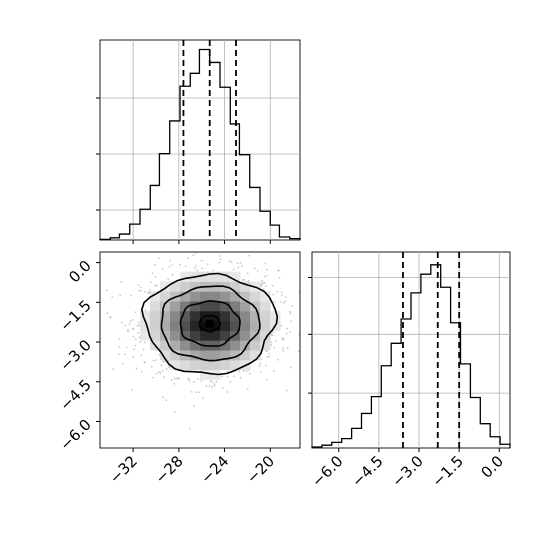 This screenshot has height=550, width=550. What do you see at coordinates (493, 467) in the screenshot?
I see `x-tick-label-4: 0.0` at bounding box center [493, 467].